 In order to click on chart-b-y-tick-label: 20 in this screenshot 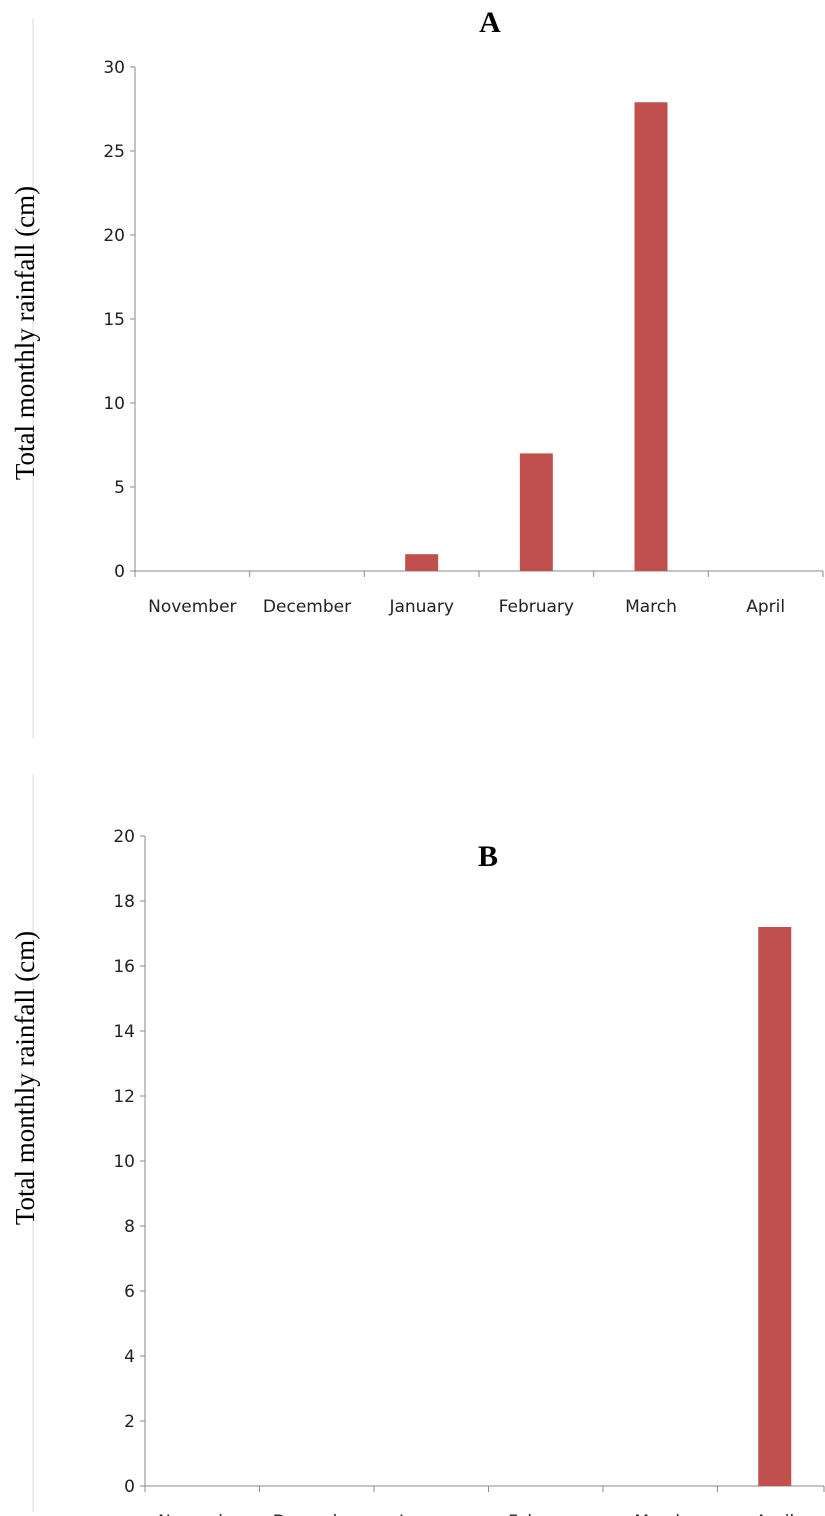, I will do `click(124, 837)`.